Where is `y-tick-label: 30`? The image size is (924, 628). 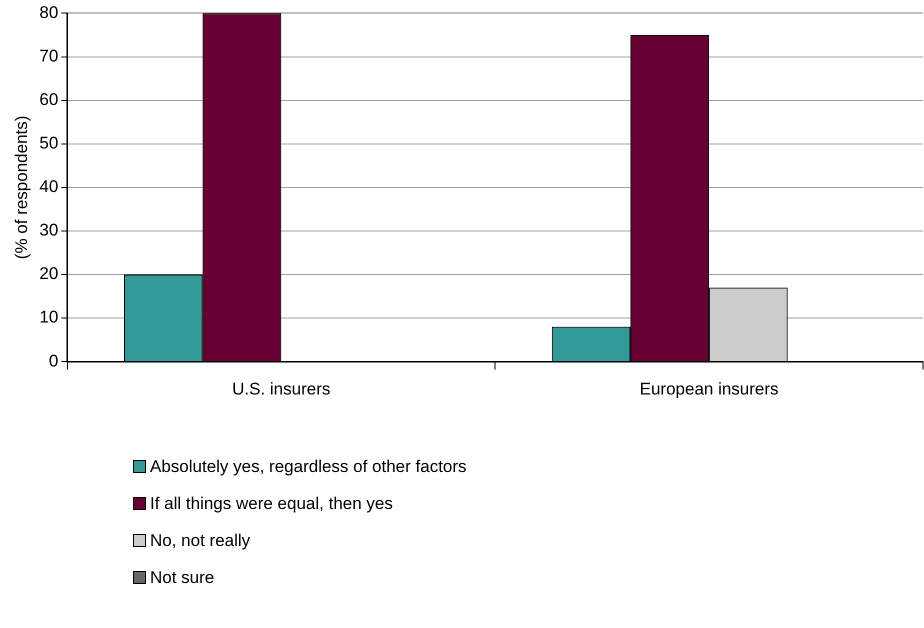 y-tick-label: 30 is located at coordinates (48, 230).